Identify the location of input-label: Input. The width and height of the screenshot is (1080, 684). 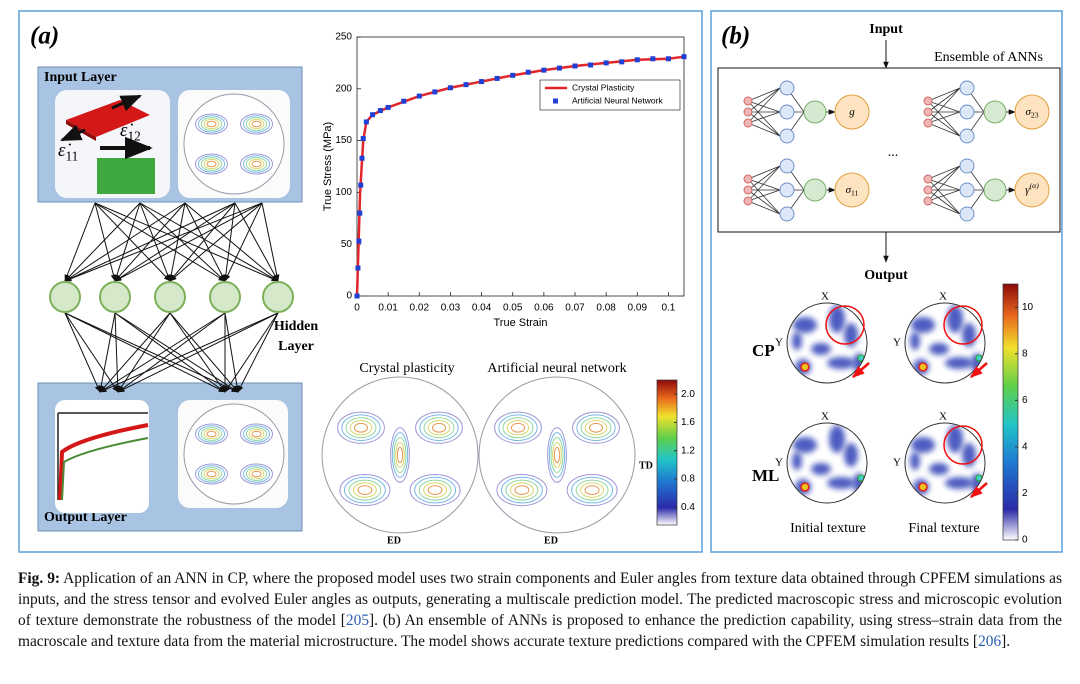
(886, 29).